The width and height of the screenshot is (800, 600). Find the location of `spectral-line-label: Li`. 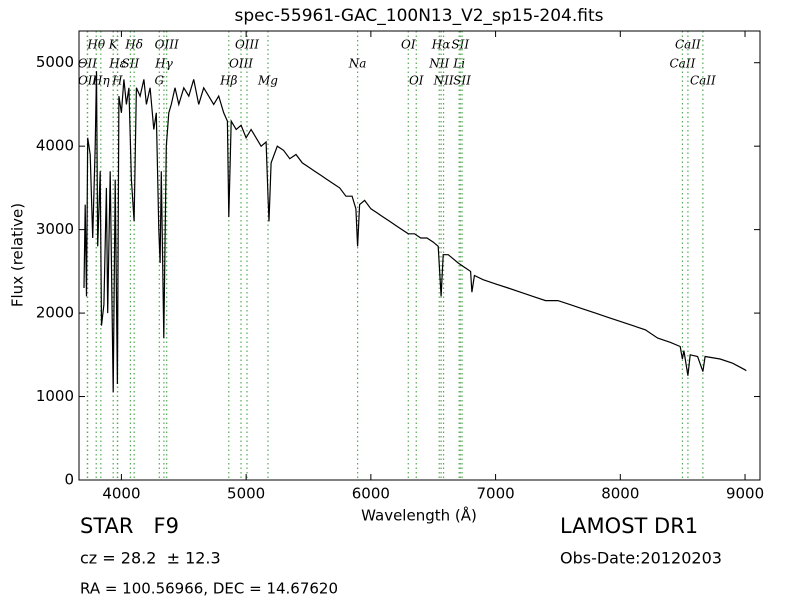

spectral-line-label: Li is located at coordinates (458, 64).